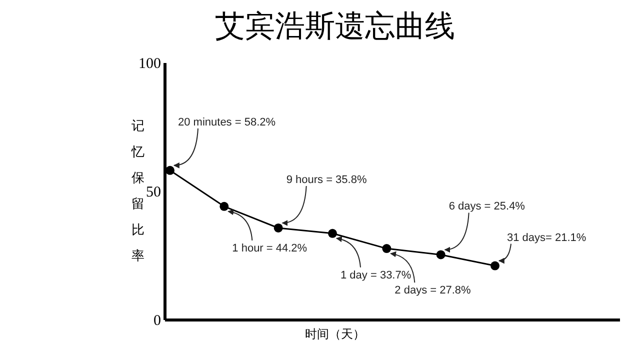 The height and width of the screenshot is (343, 640). Describe the element at coordinates (335, 334) in the screenshot. I see `x-axis-title: 时间（天）` at that location.